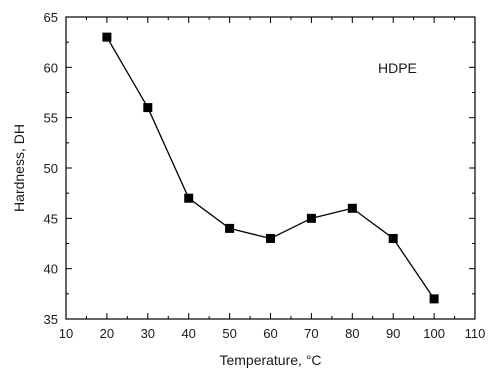 The width and height of the screenshot is (492, 376). What do you see at coordinates (51, 67) in the screenshot?
I see `y-tick-label: 60` at bounding box center [51, 67].